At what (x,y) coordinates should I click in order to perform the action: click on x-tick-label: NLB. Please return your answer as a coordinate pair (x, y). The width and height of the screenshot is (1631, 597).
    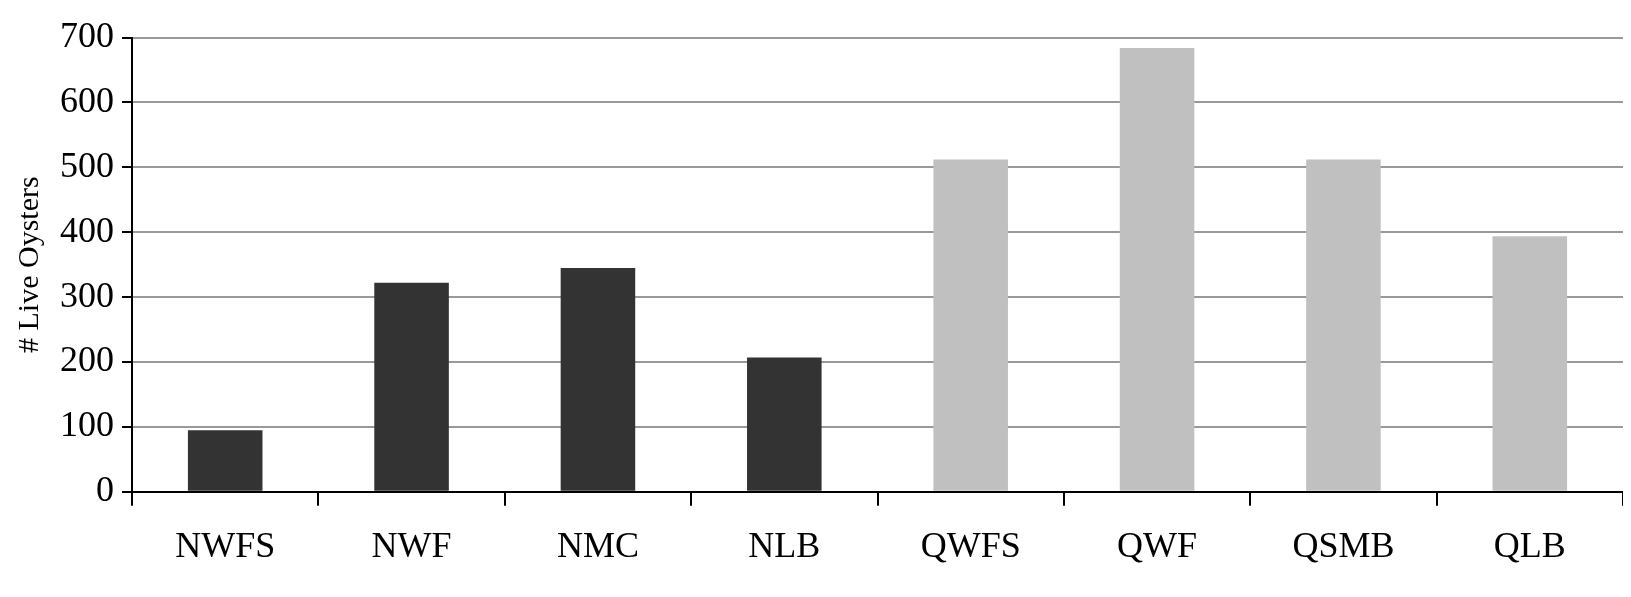
    Looking at the image, I should click on (784, 544).